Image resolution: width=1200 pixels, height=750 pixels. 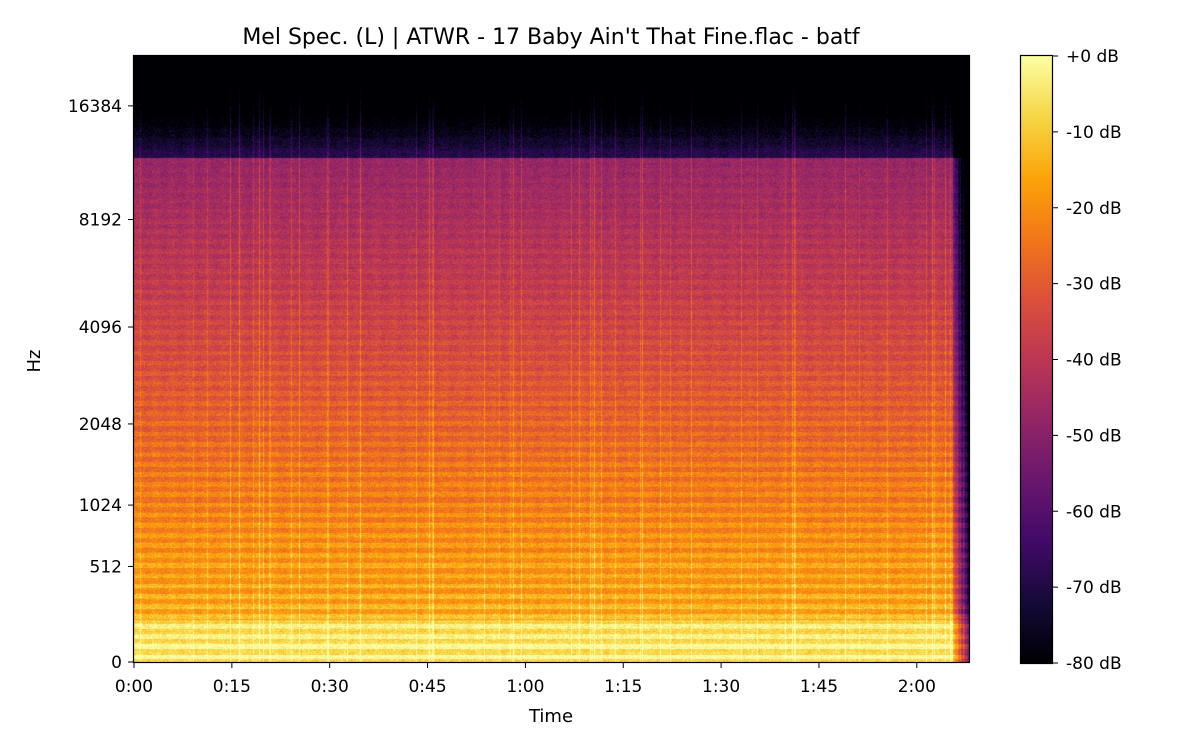 What do you see at coordinates (721, 687) in the screenshot?
I see `x-tick-label: 1:30` at bounding box center [721, 687].